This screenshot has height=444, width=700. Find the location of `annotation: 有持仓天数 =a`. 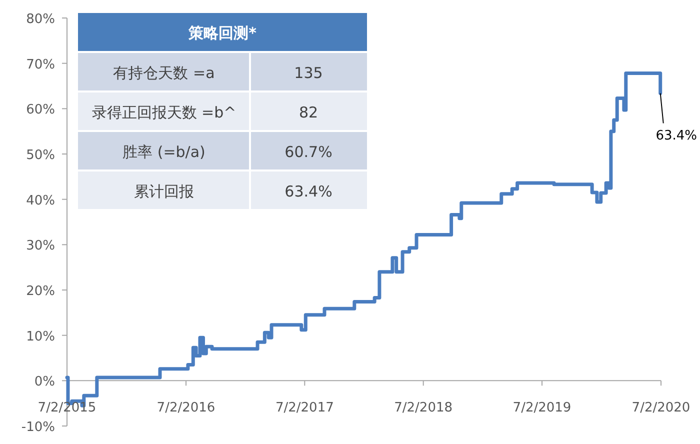

annotation: 有持仓天数 =a is located at coordinates (164, 73).